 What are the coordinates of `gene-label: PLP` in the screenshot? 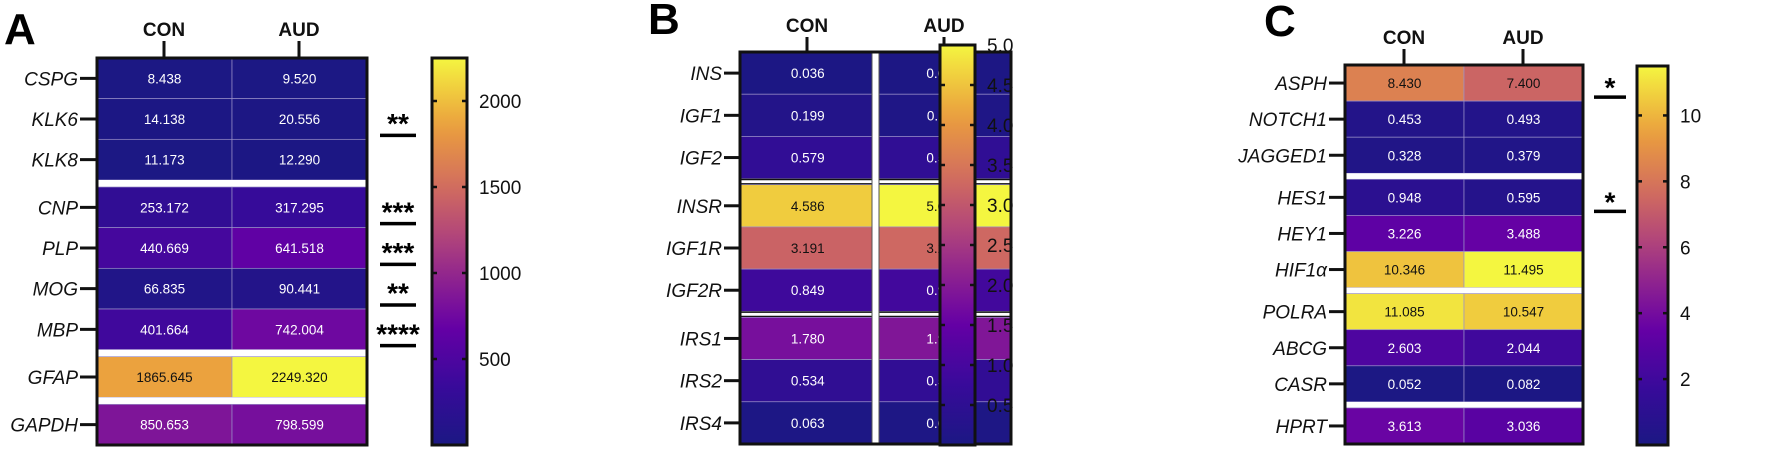 It's located at (60, 249).